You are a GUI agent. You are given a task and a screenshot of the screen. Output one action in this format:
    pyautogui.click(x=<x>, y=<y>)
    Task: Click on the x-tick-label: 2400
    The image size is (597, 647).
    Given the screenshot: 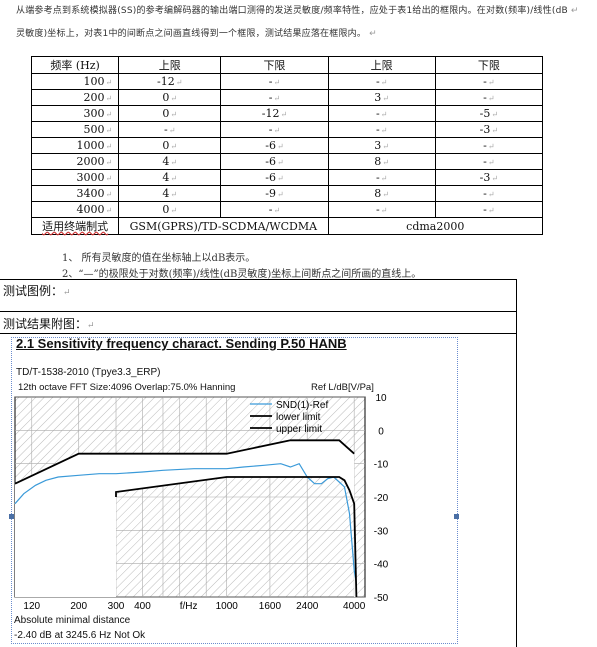 What is the action you would take?
    pyautogui.click(x=307, y=606)
    